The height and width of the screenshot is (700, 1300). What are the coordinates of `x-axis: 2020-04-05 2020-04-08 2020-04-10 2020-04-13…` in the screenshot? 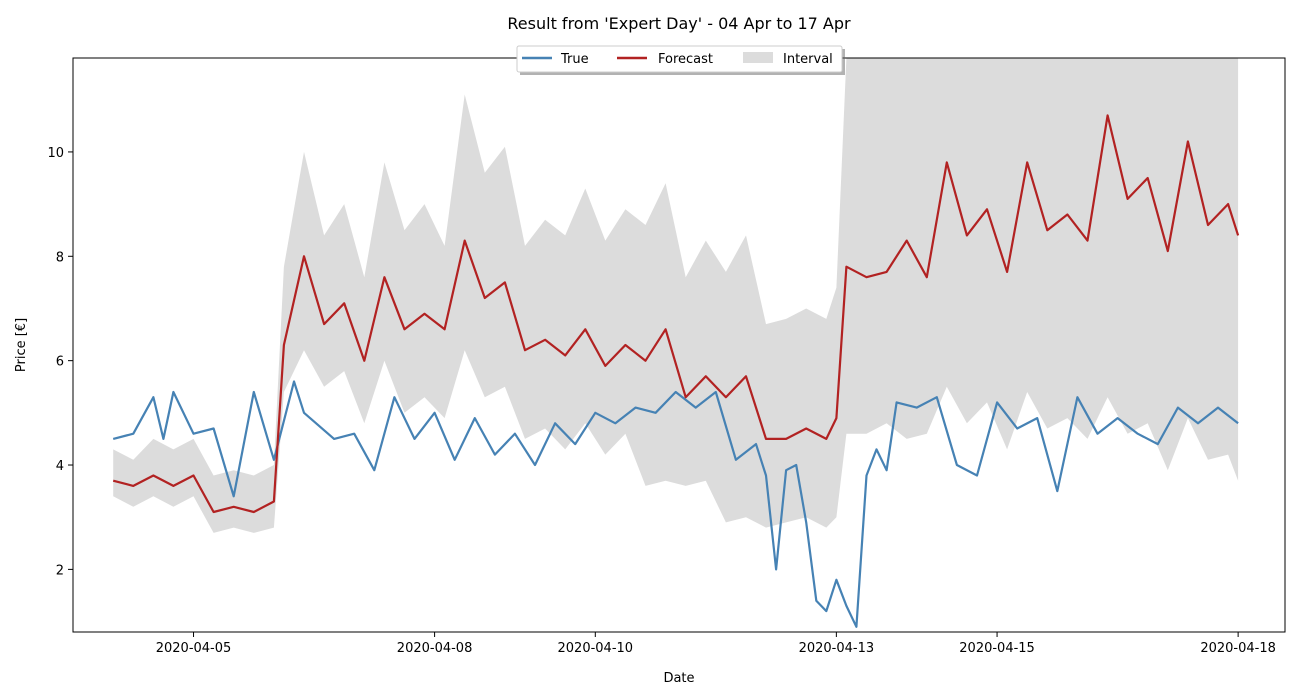 It's located at (716, 644).